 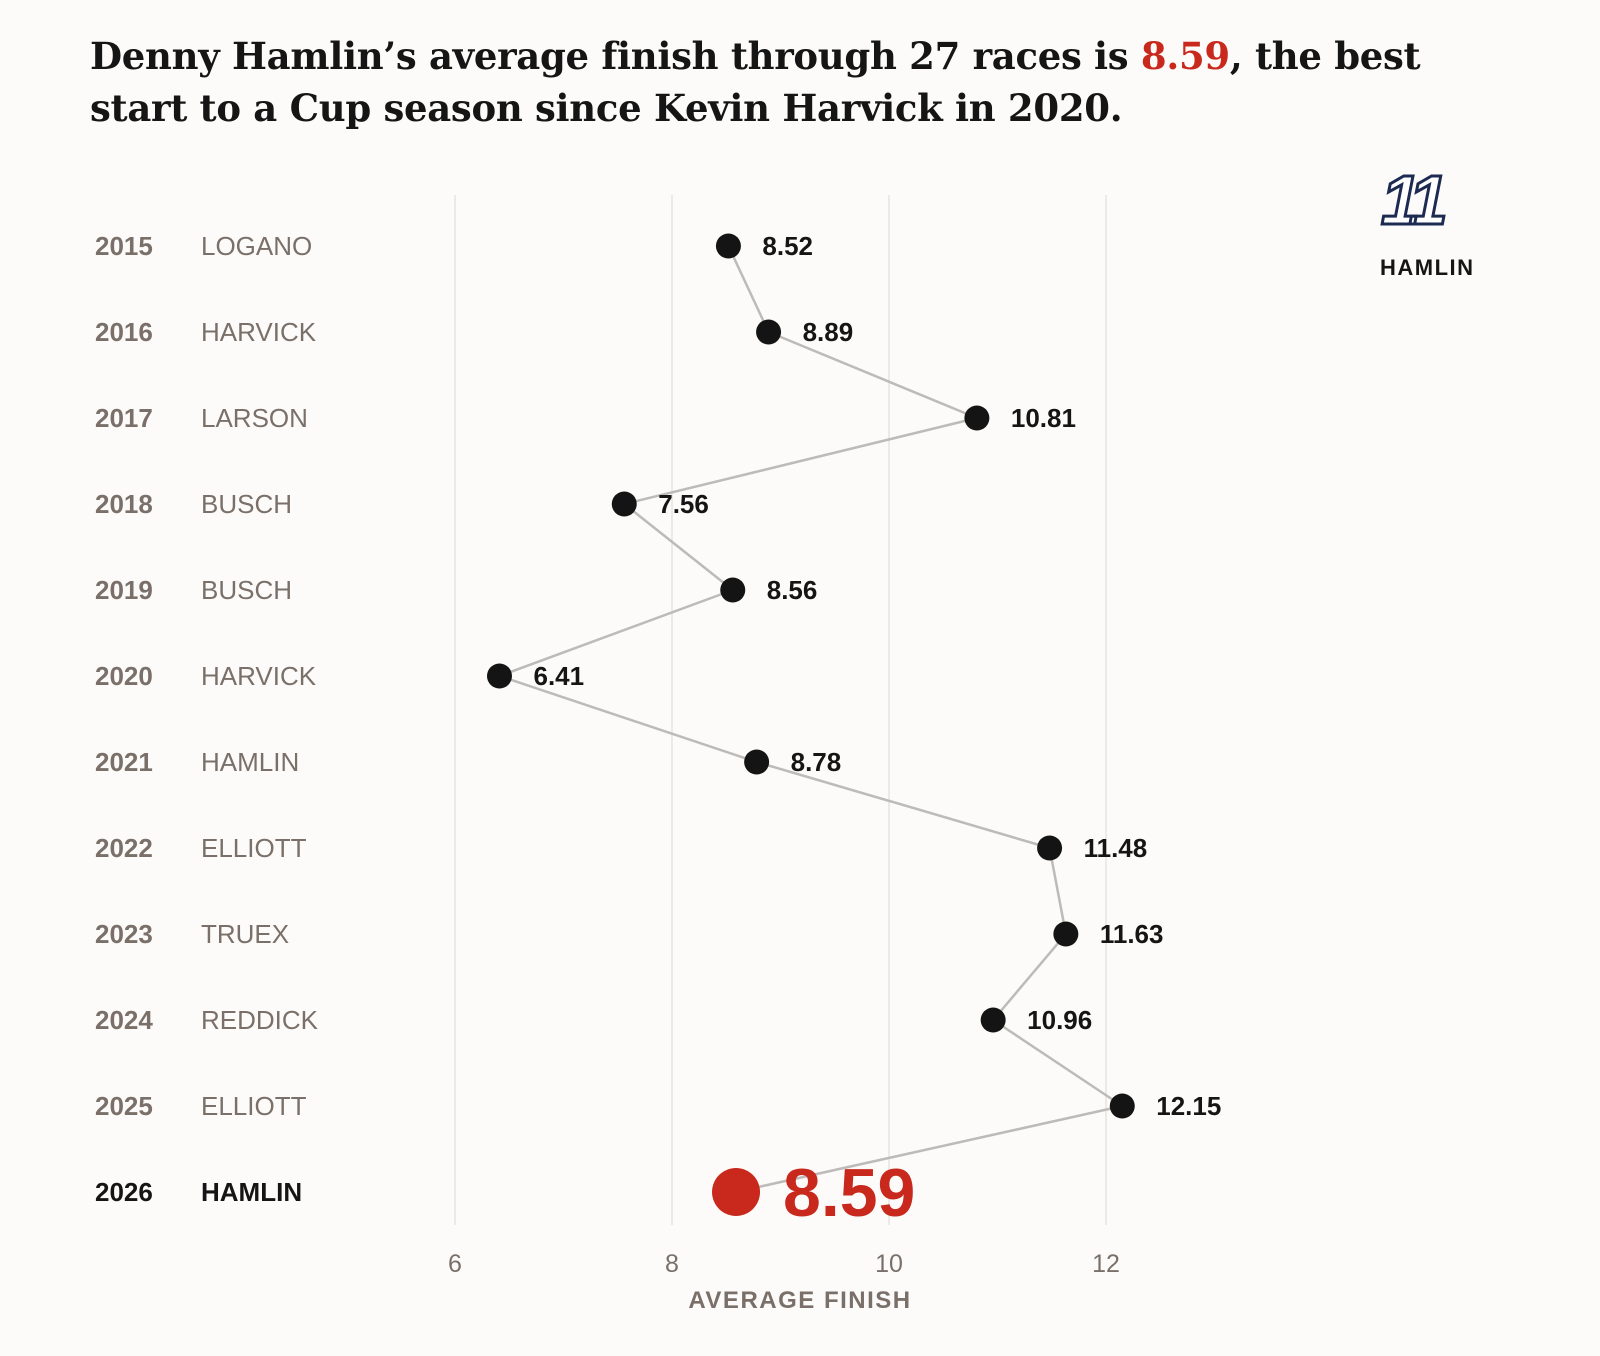 I want to click on value-label: 8.78, so click(x=816, y=762).